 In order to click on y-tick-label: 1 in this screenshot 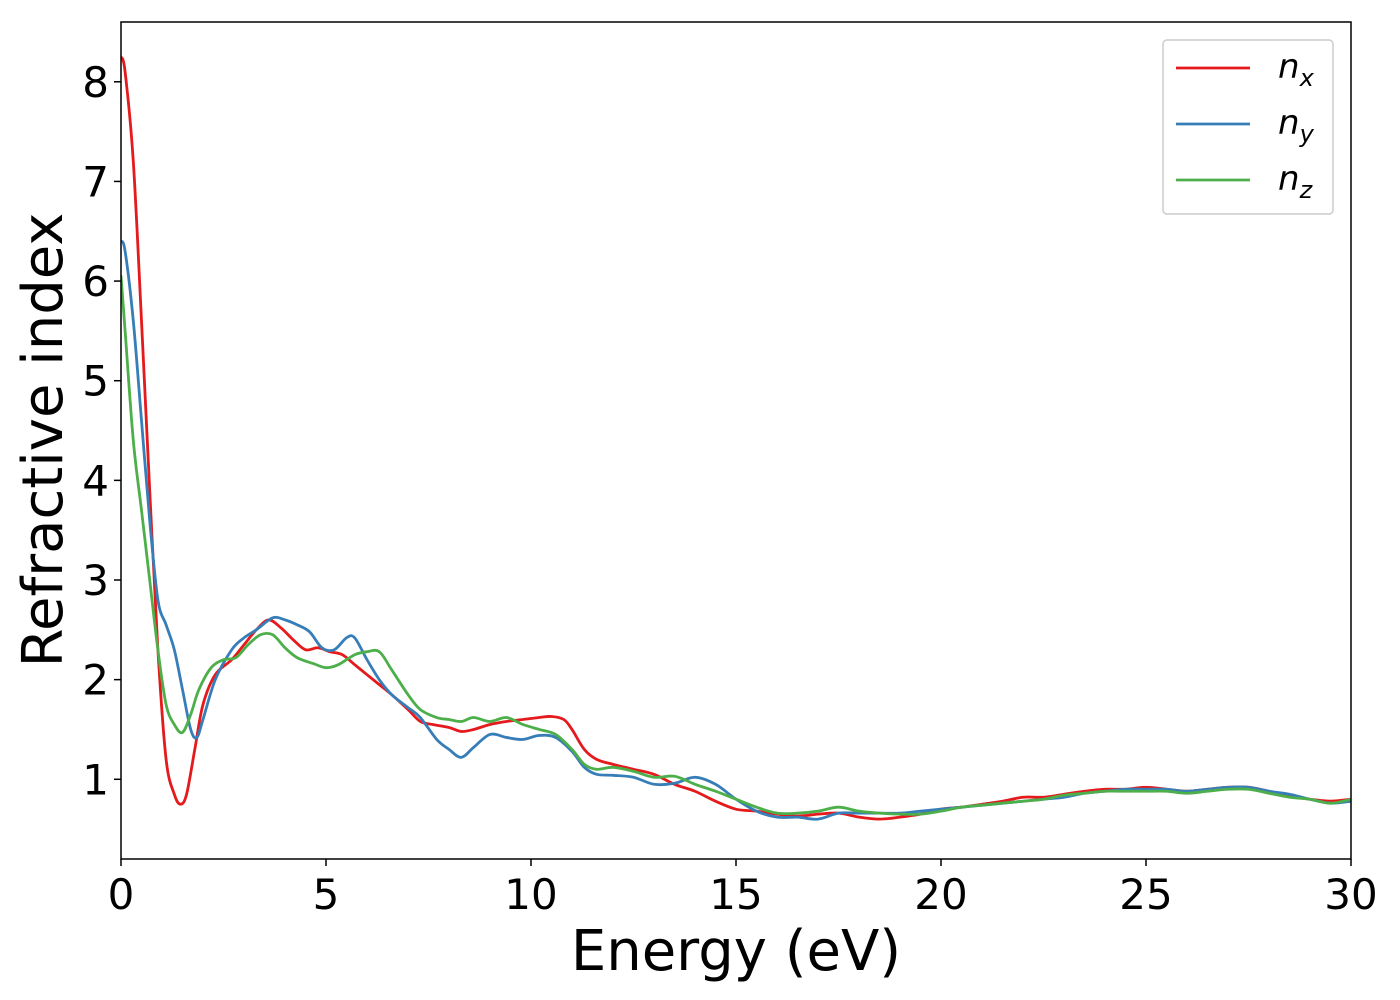, I will do `click(95, 779)`.